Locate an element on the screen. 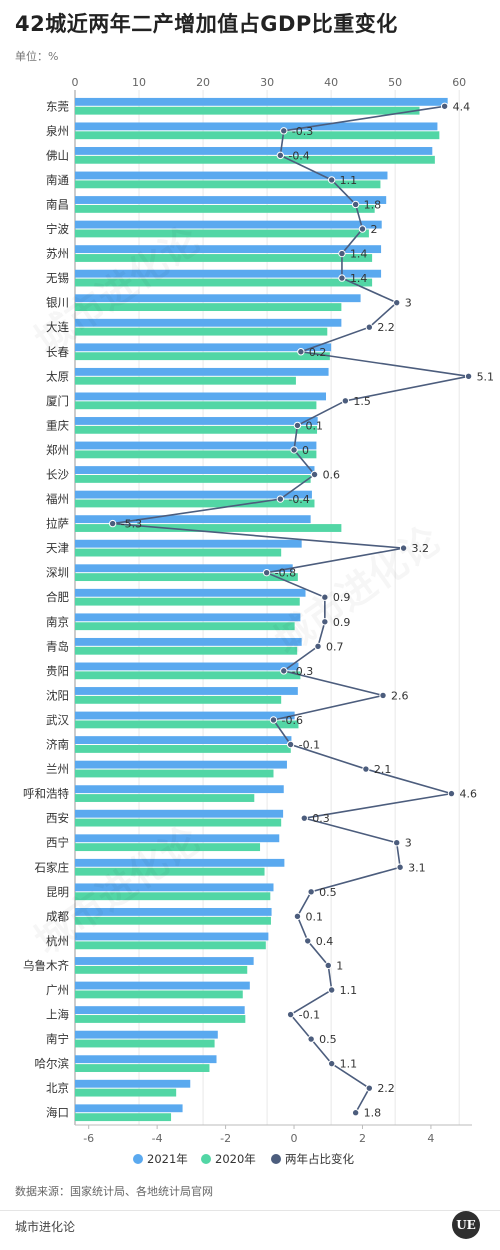  top-axis-tick-label: 60 is located at coordinates (459, 82).